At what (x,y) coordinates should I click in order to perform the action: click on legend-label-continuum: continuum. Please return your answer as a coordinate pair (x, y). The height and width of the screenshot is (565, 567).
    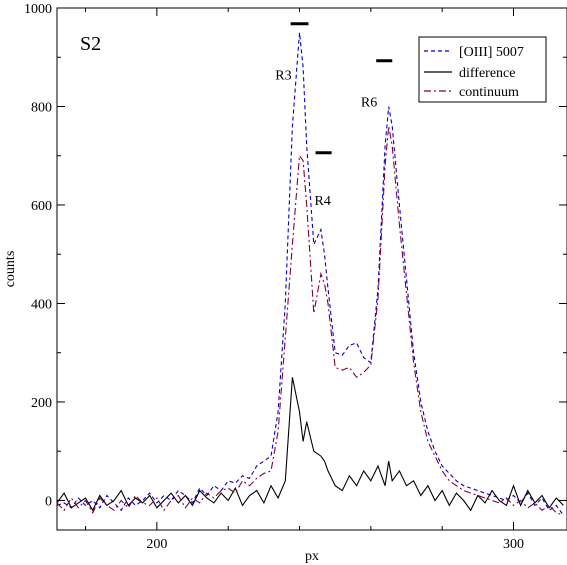
    Looking at the image, I should click on (489, 92).